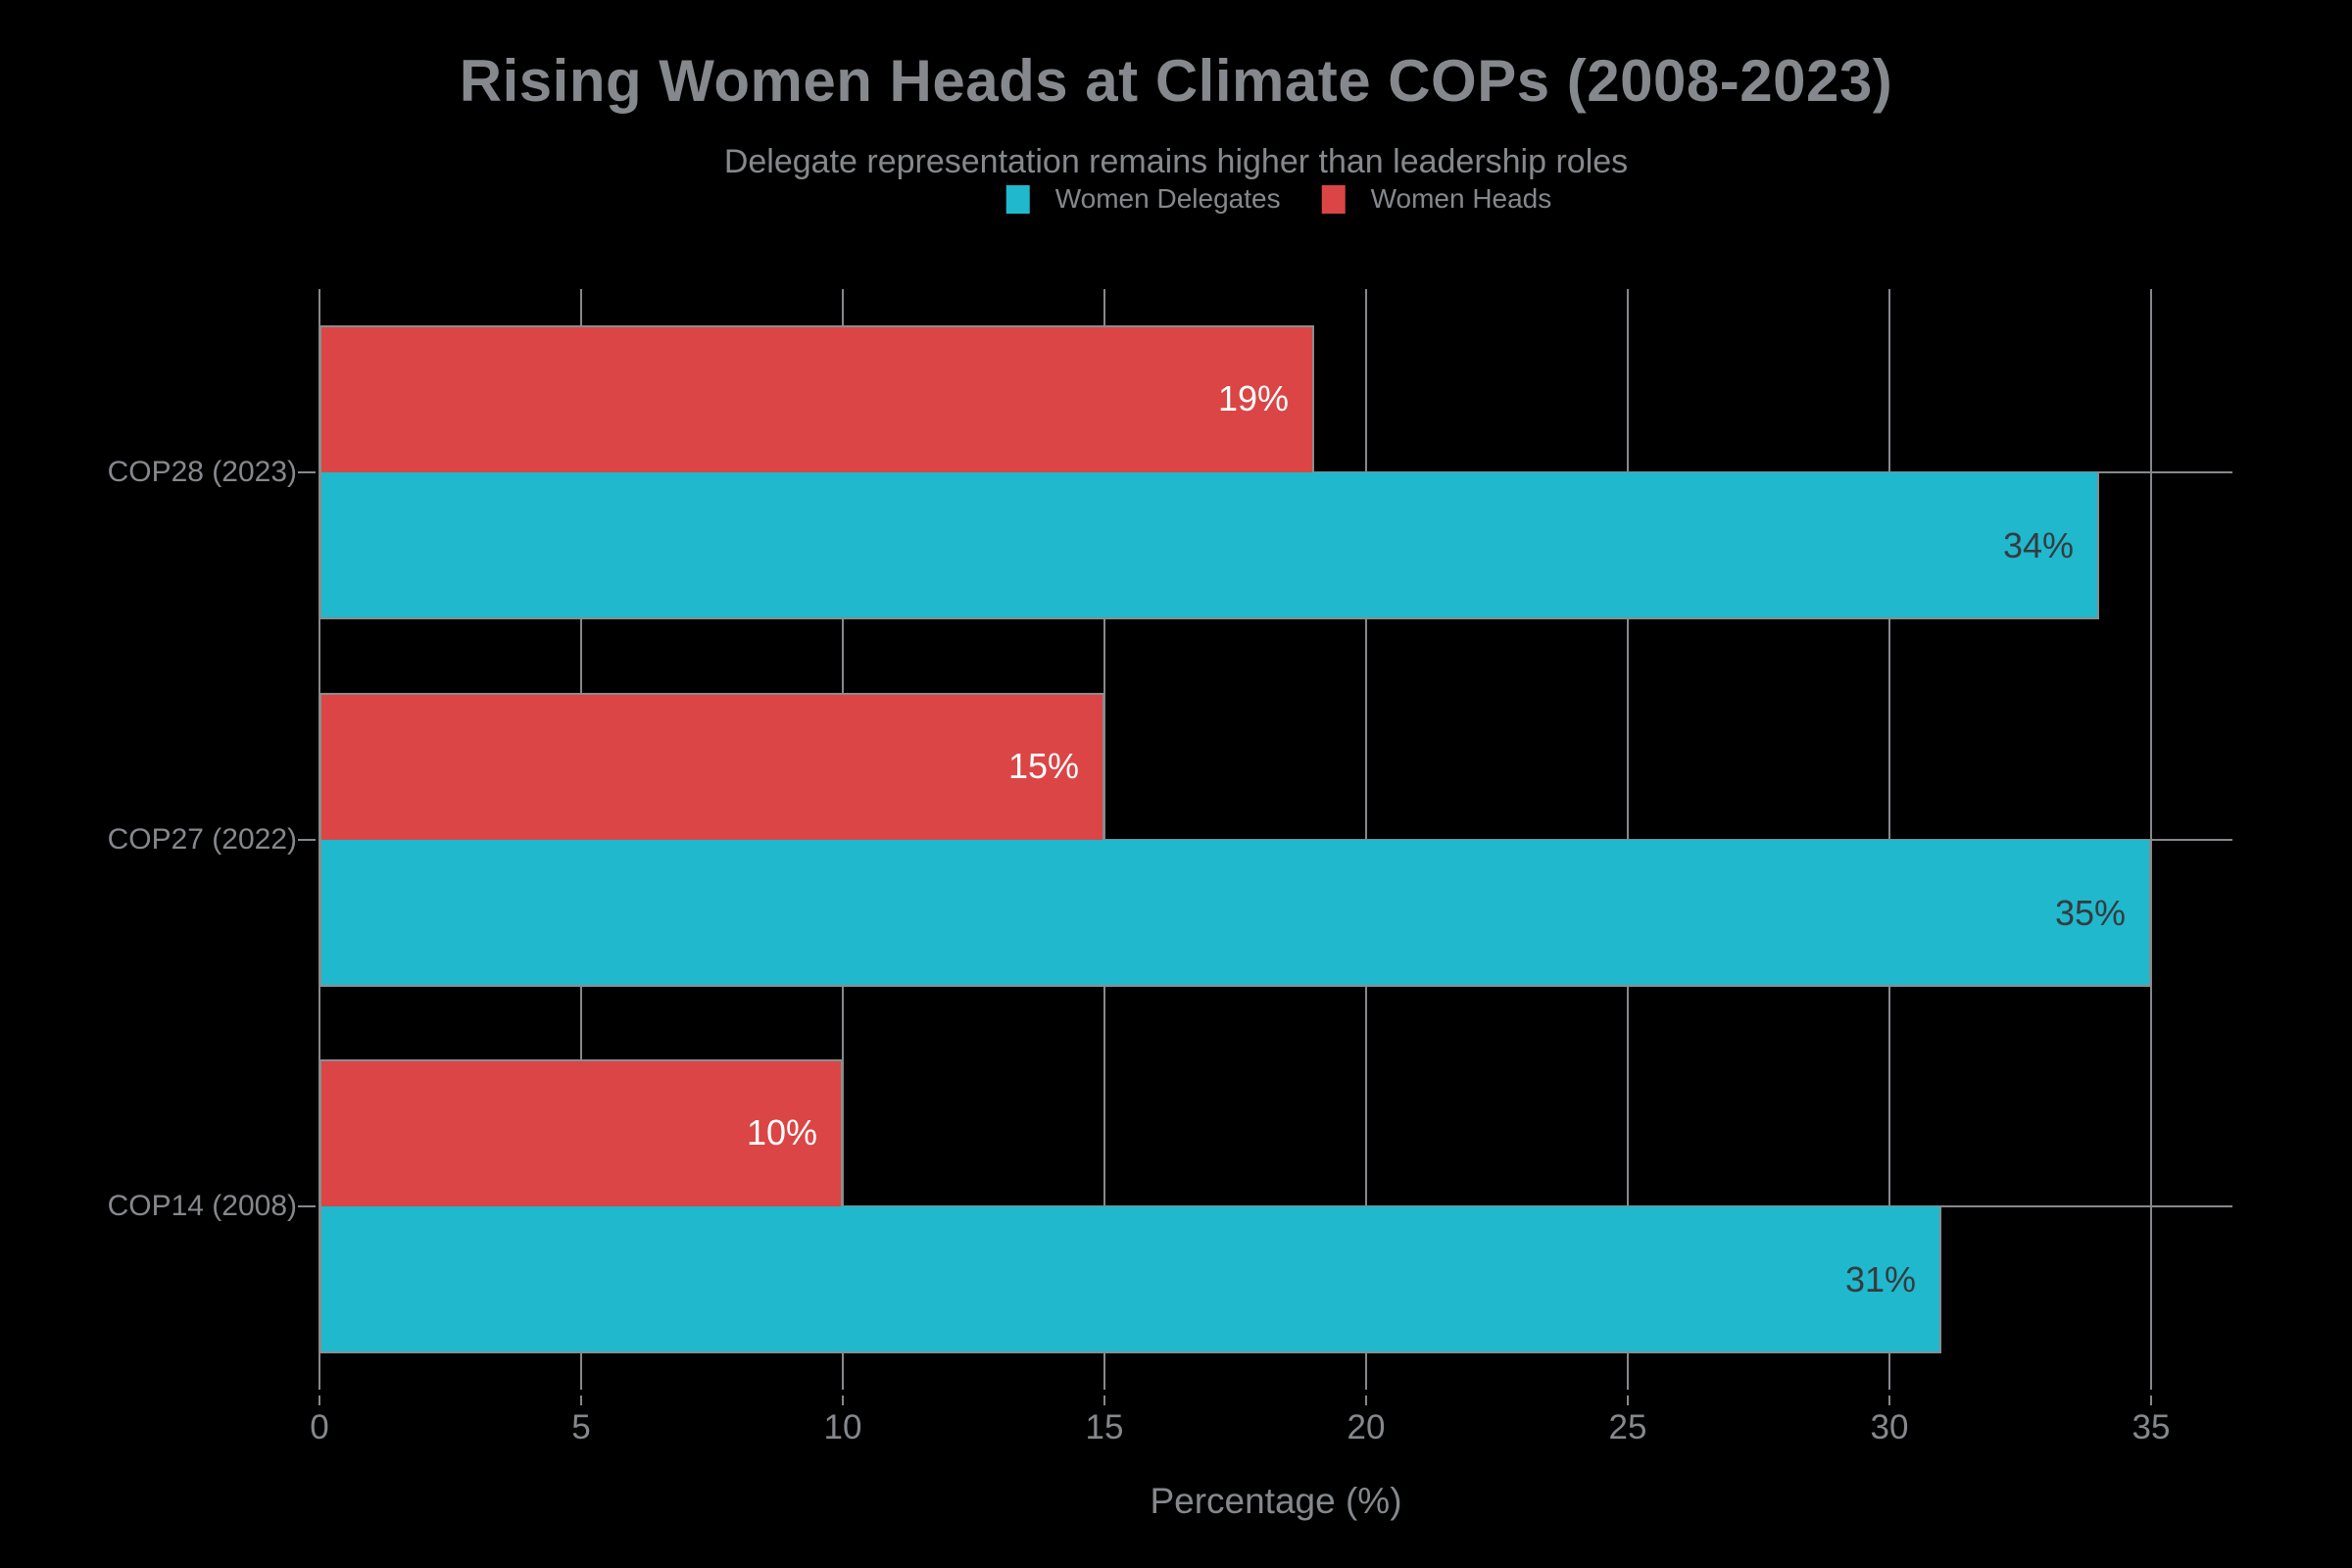 Image resolution: width=2352 pixels, height=1568 pixels. What do you see at coordinates (319, 1427) in the screenshot?
I see `x-tick-label: 0` at bounding box center [319, 1427].